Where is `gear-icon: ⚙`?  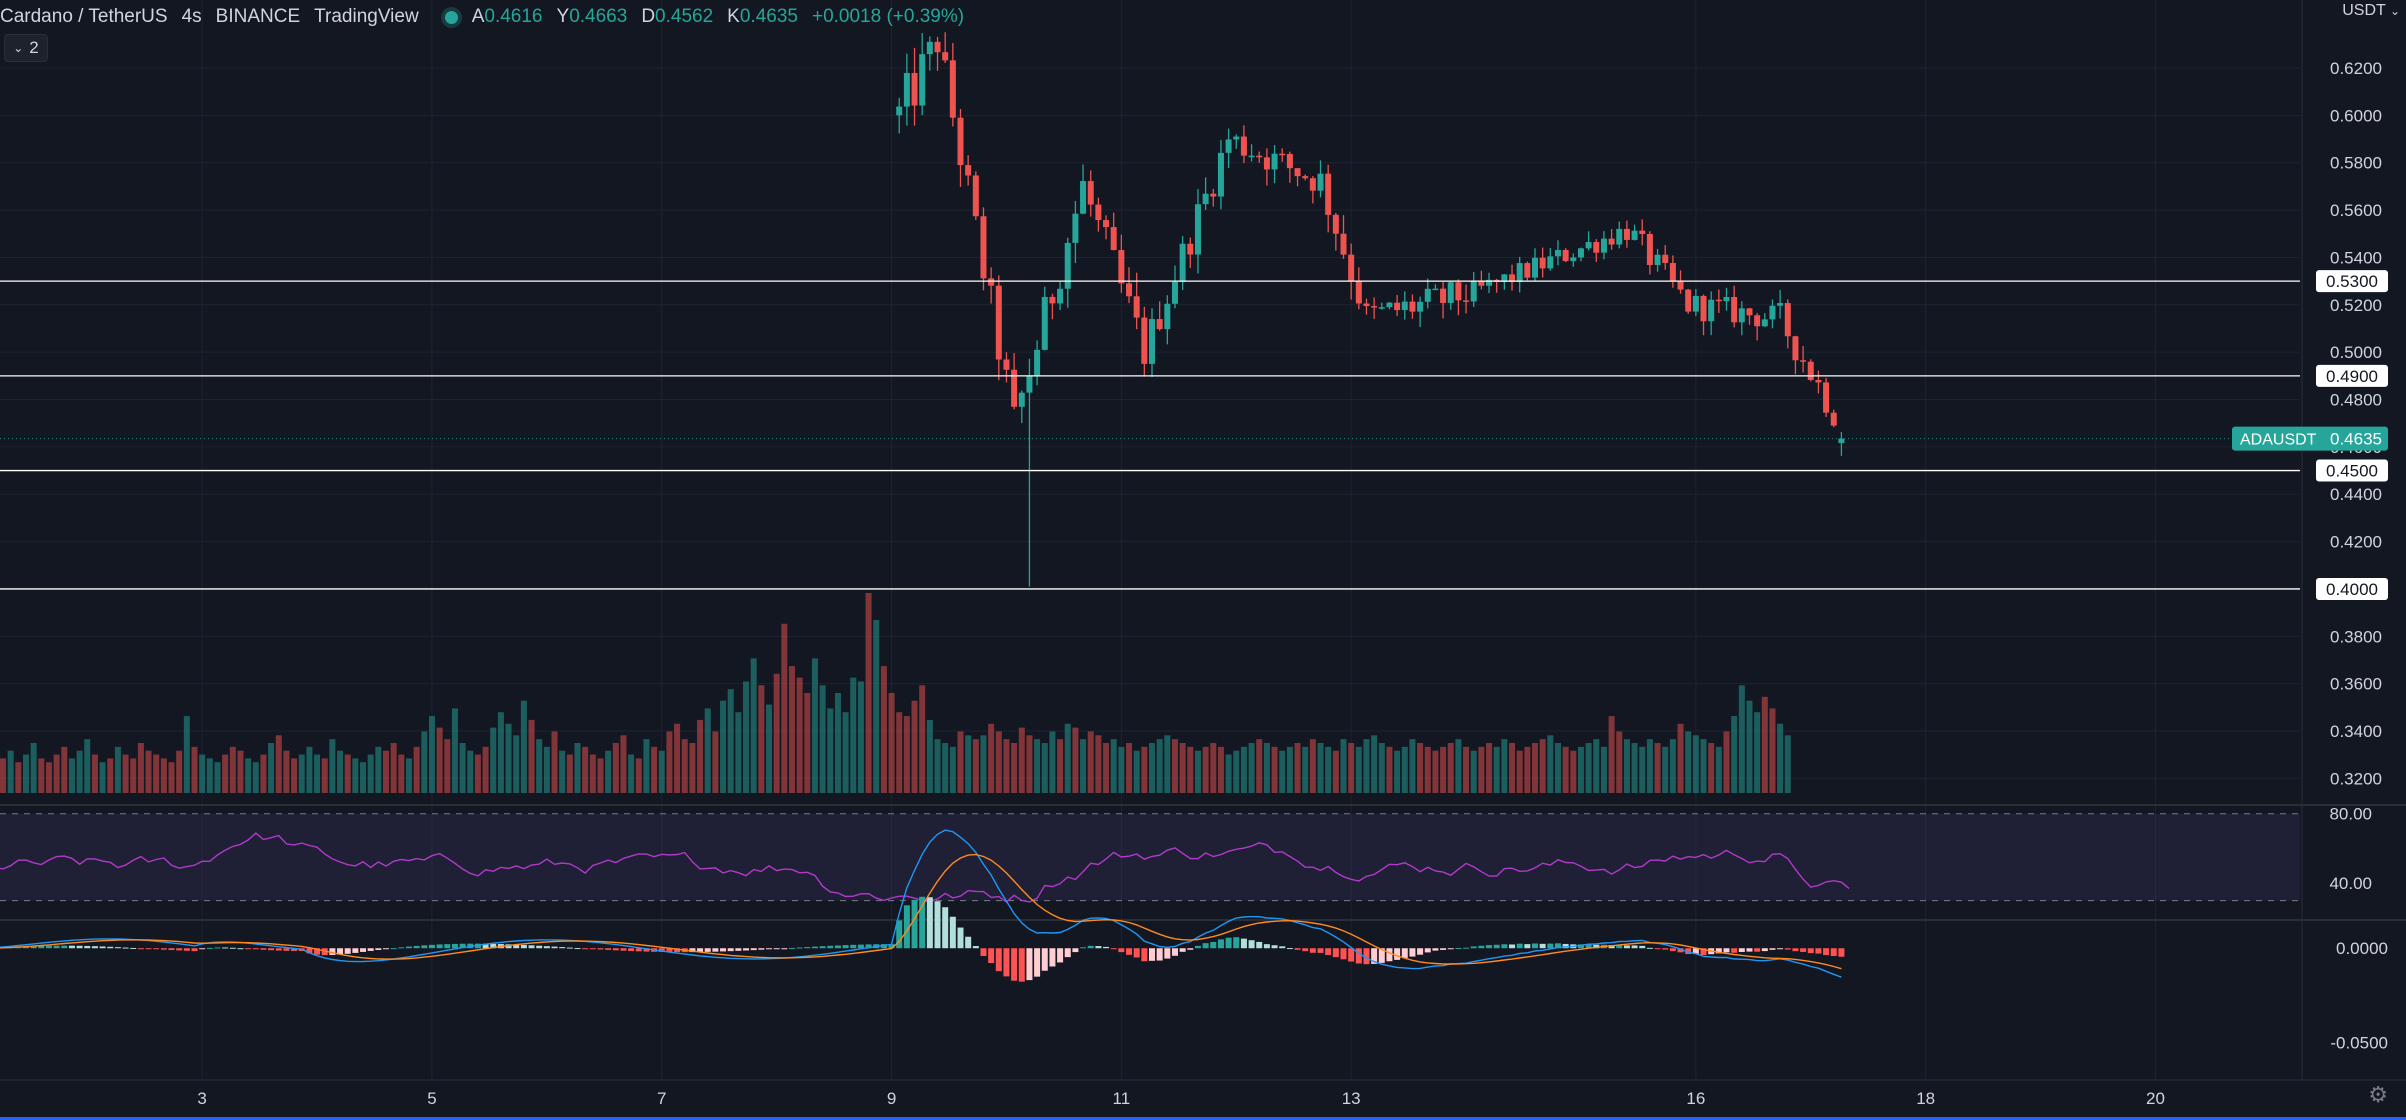
gear-icon: ⚙ is located at coordinates (2378, 1094).